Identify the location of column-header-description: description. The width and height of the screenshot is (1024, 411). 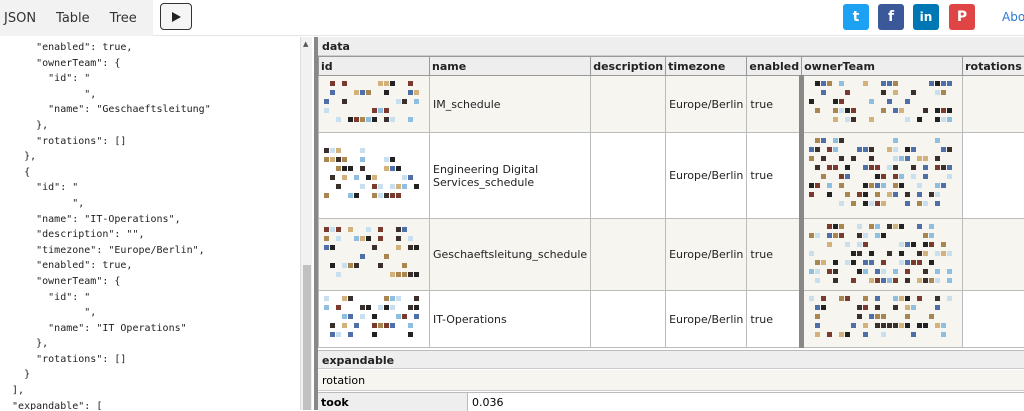
(628, 66).